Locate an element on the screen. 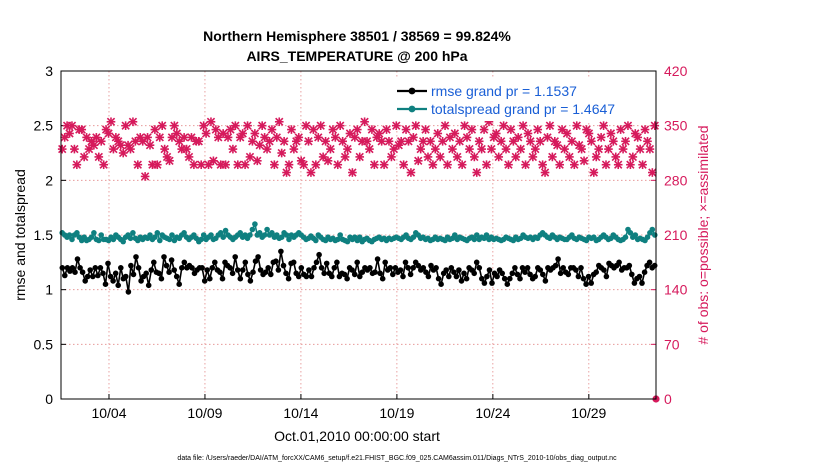 This screenshot has width=830, height=470. x-tick-label: 10/19 is located at coordinates (396, 413).